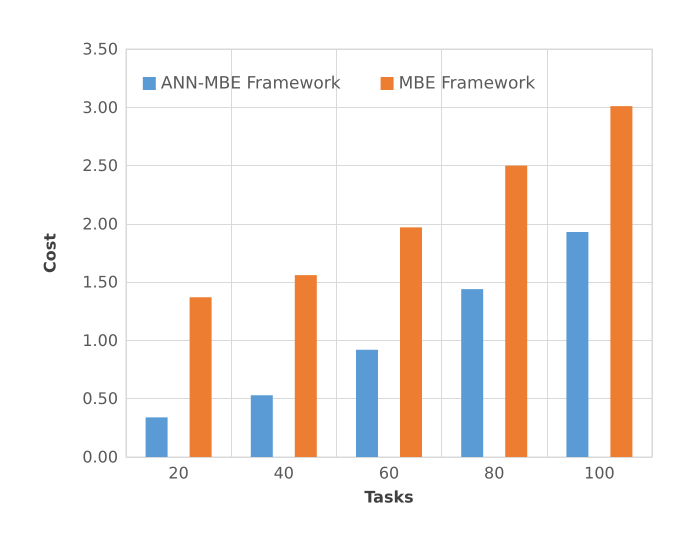 The height and width of the screenshot is (533, 678). What do you see at coordinates (100, 224) in the screenshot?
I see `y-tick-label: 2.00` at bounding box center [100, 224].